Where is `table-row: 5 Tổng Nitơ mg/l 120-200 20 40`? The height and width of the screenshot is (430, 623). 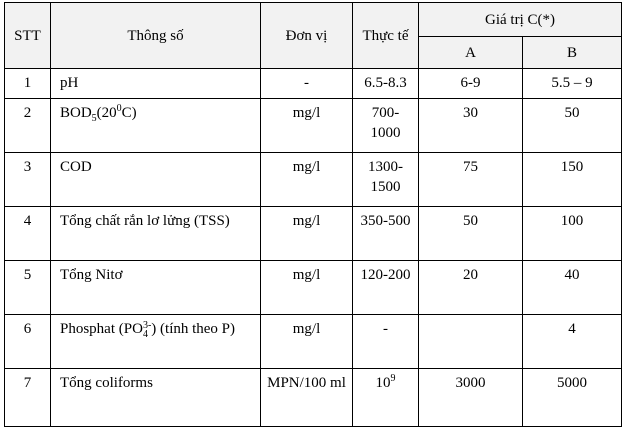
table-row: 5 Tổng Nitơ mg/l 120-200 20 40 is located at coordinates (313, 287).